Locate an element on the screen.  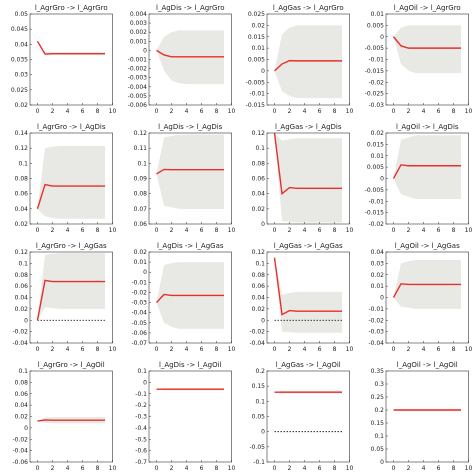
y-tick-label: 0.35 is located at coordinates (377, 371).